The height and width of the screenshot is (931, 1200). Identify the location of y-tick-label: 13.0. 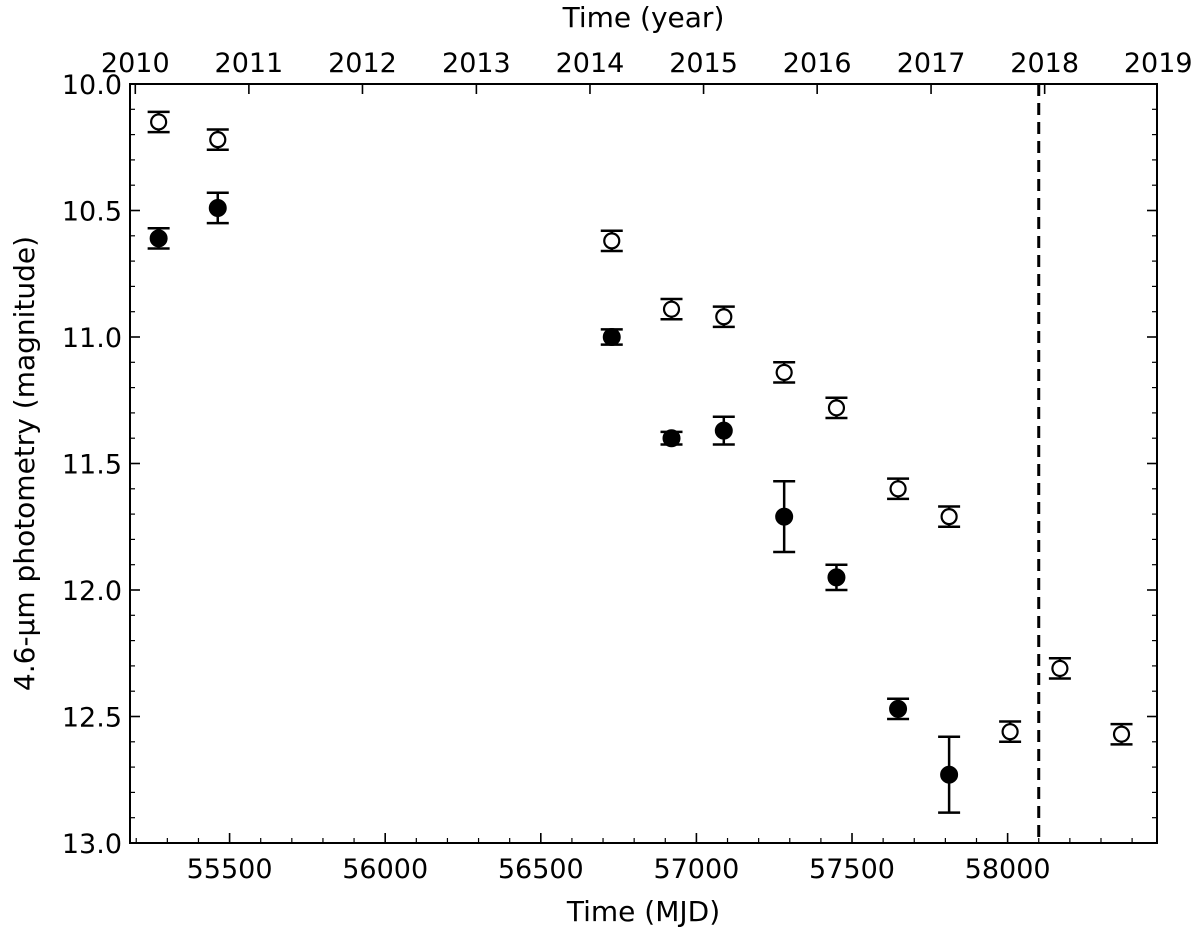
(92, 844).